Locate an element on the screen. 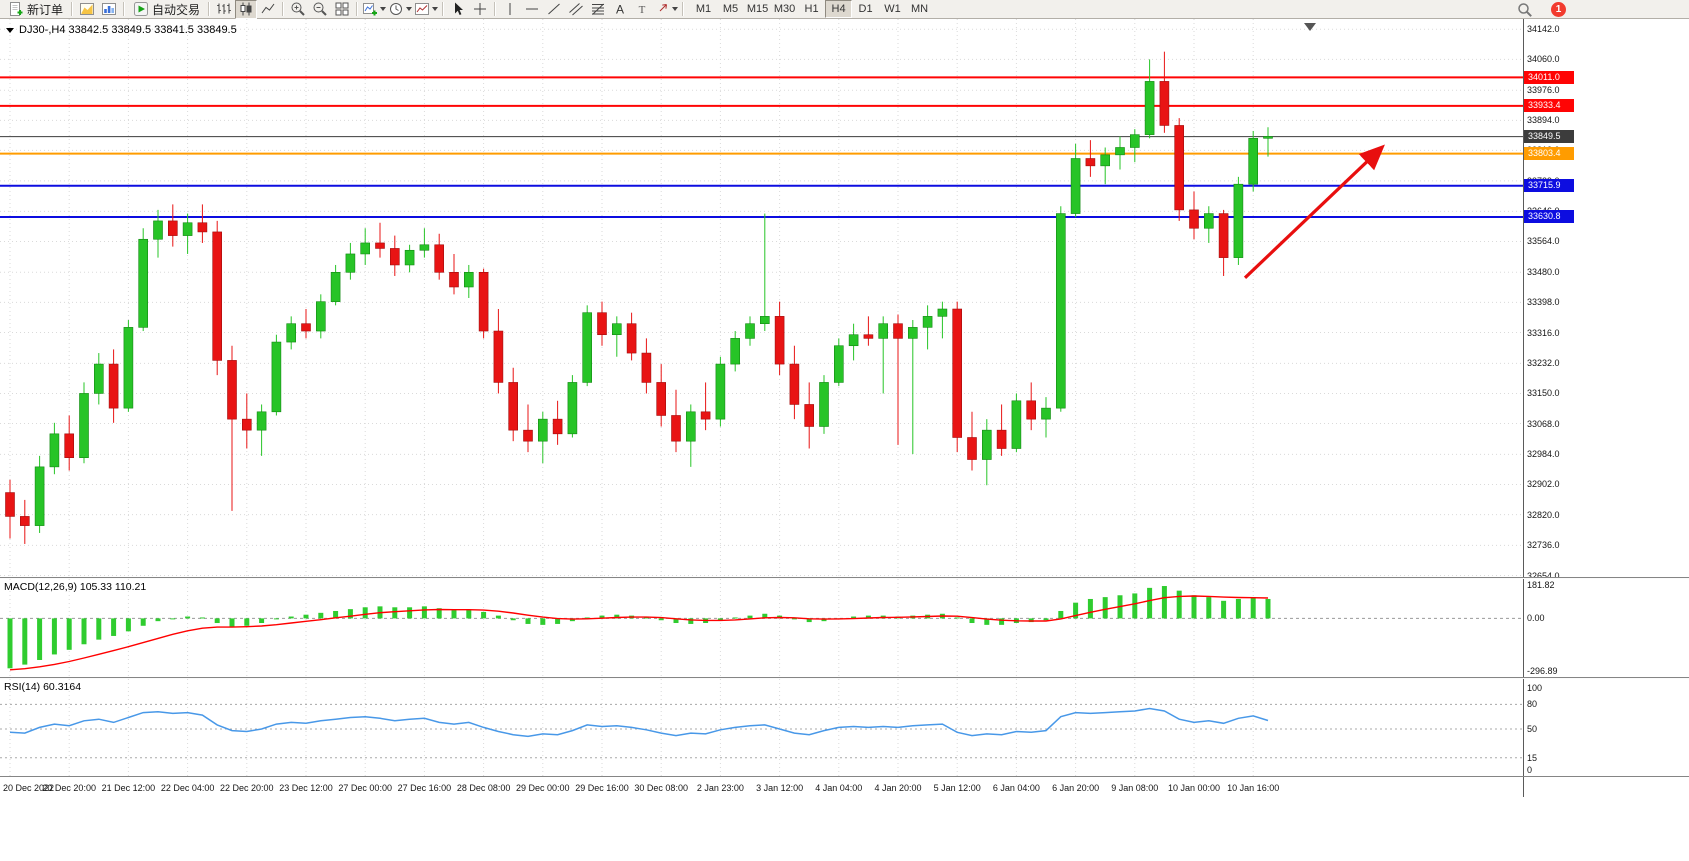  timeframe-h4: H4 is located at coordinates (839, 9).